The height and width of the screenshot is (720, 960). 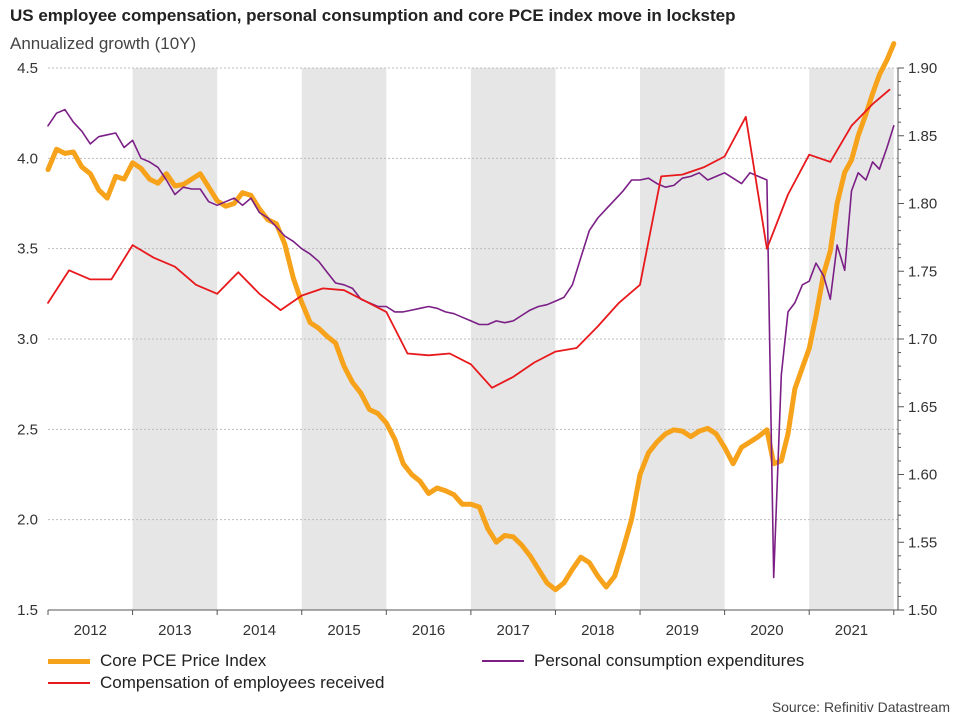 What do you see at coordinates (27, 158) in the screenshot?
I see `y-left-tick-label: 4.0` at bounding box center [27, 158].